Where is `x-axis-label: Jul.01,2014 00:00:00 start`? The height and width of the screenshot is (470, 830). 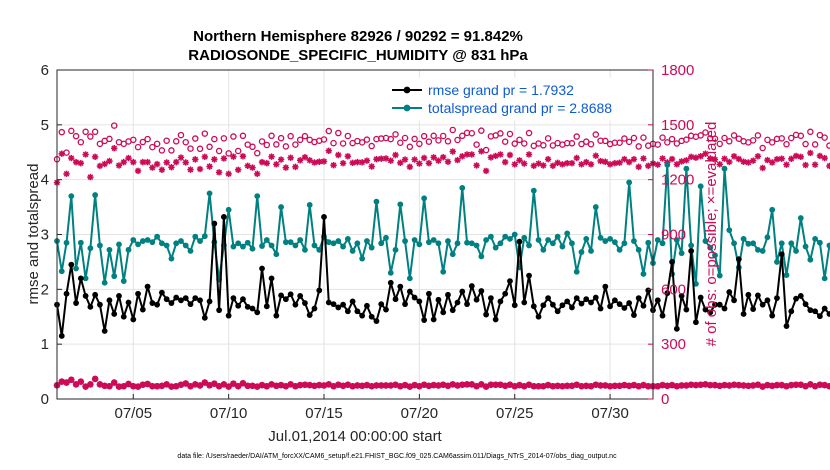
x-axis-label: Jul.01,2014 00:00:00 start is located at coordinates (355, 436).